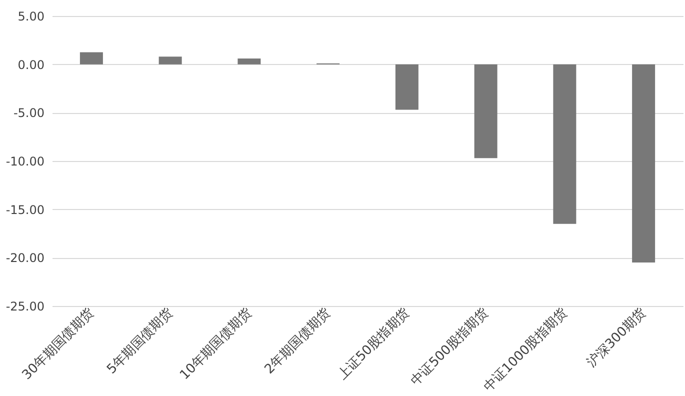  What do you see at coordinates (31, 17) in the screenshot?
I see `y-tick-label: 5.00` at bounding box center [31, 17].